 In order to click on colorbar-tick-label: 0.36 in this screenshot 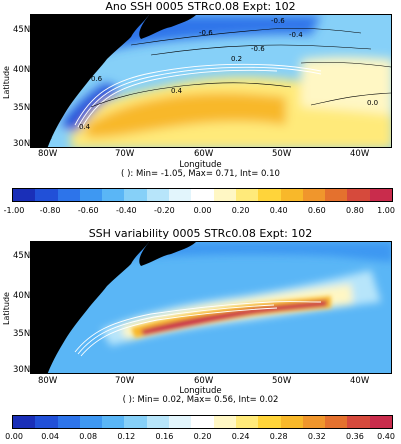, I will do `click(354, 436)`.